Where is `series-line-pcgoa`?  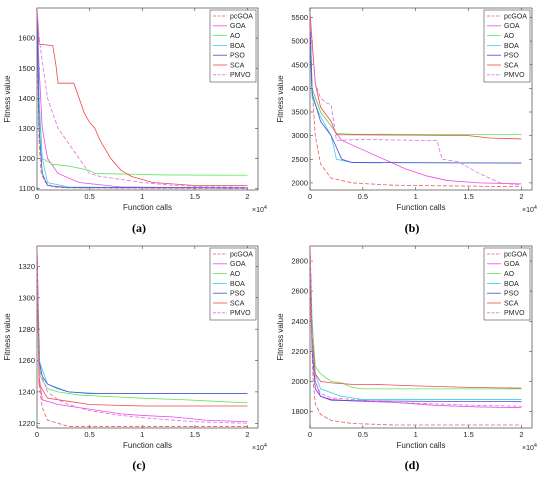
series-line-pcgoa is located at coordinates (416, 336).